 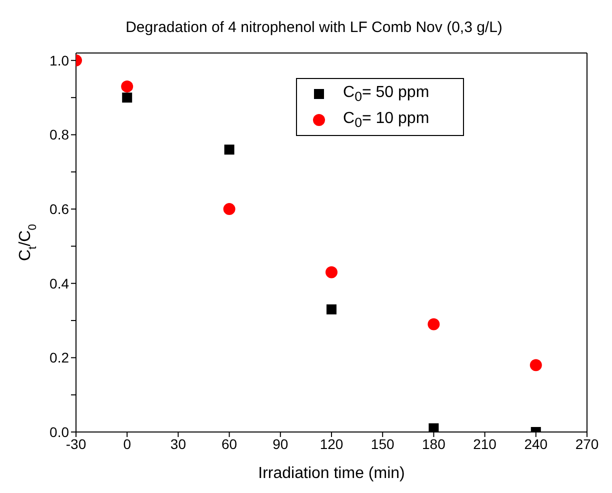 I want to click on legend-label: C$_{0}$= 10 ppm, so click(x=386, y=120).